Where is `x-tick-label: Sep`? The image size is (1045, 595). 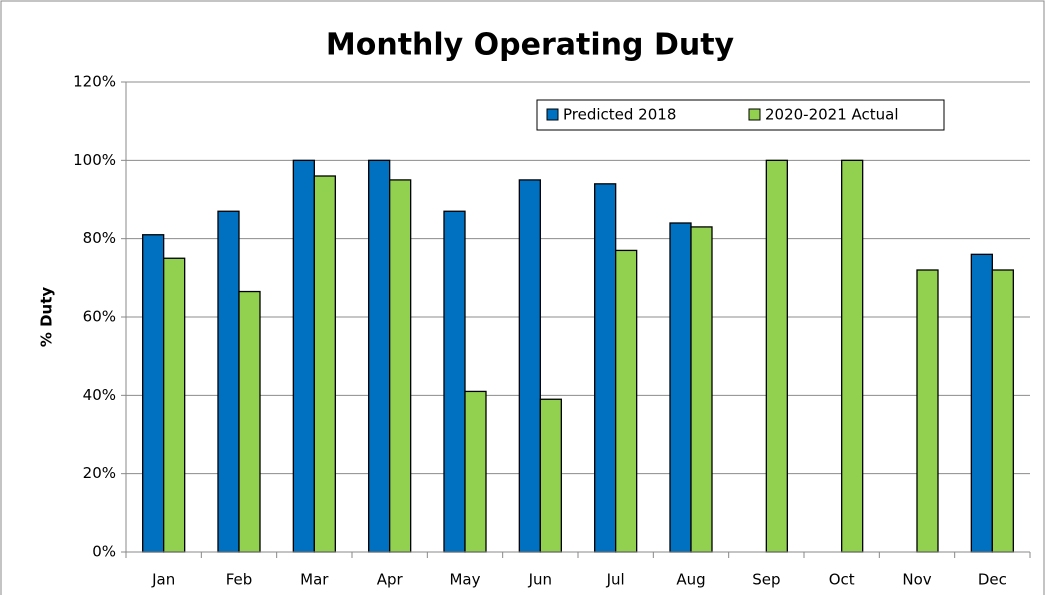 x-tick-label: Sep is located at coordinates (766, 580).